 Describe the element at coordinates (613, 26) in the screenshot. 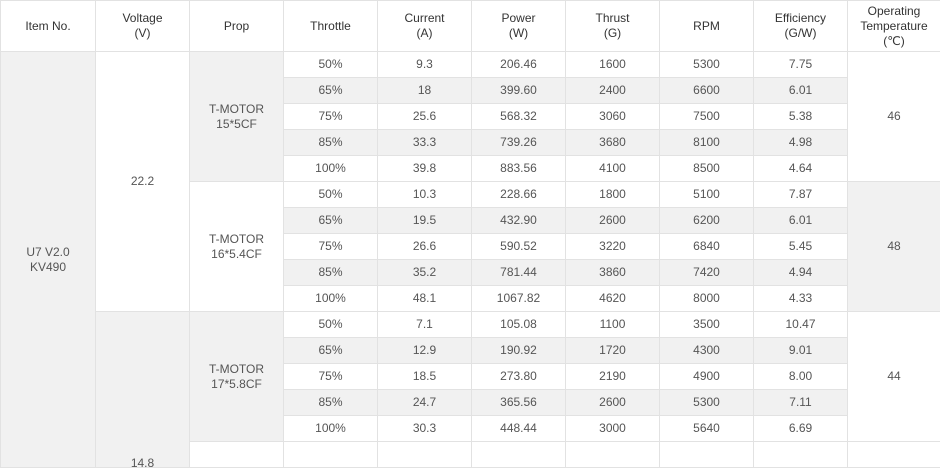

I see `header-thrust: Thrust(G)` at that location.